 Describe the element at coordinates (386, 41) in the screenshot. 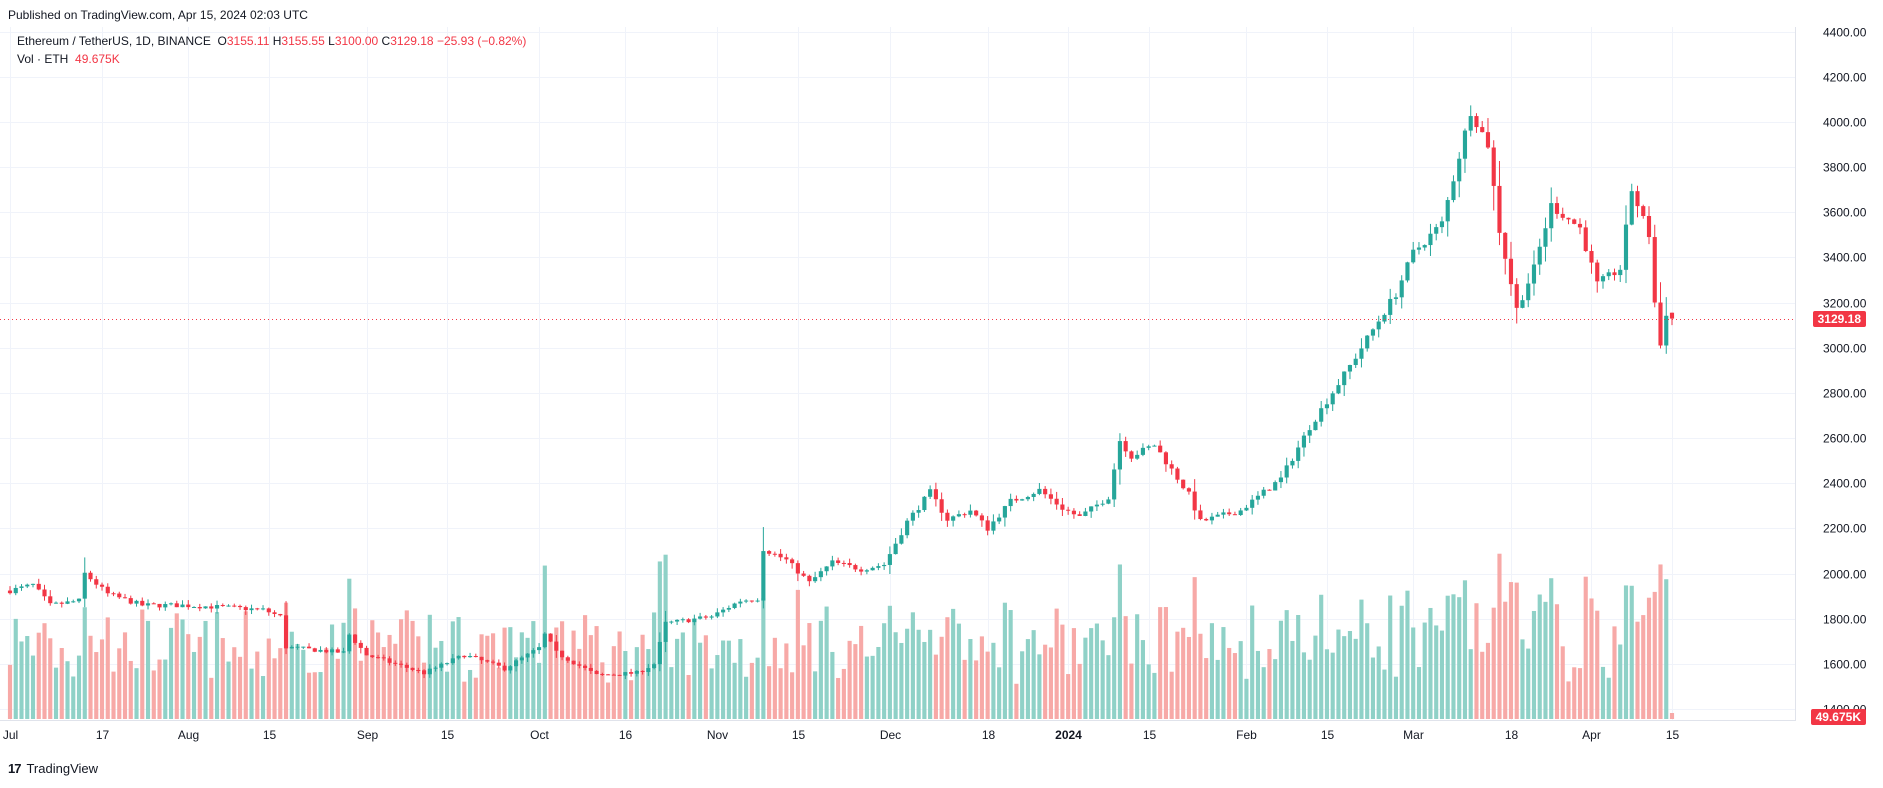

I see `close-label: C` at that location.